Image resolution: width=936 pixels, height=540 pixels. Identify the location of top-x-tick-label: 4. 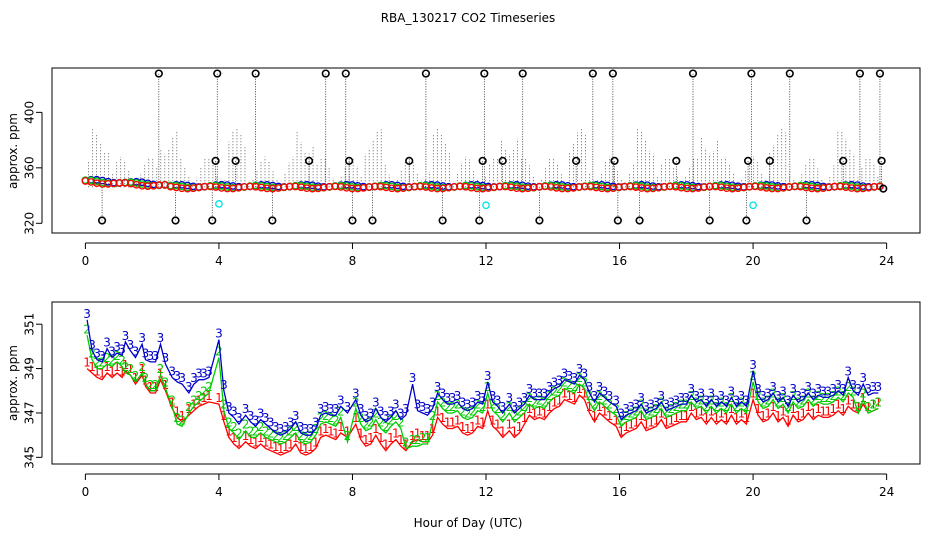
(219, 261).